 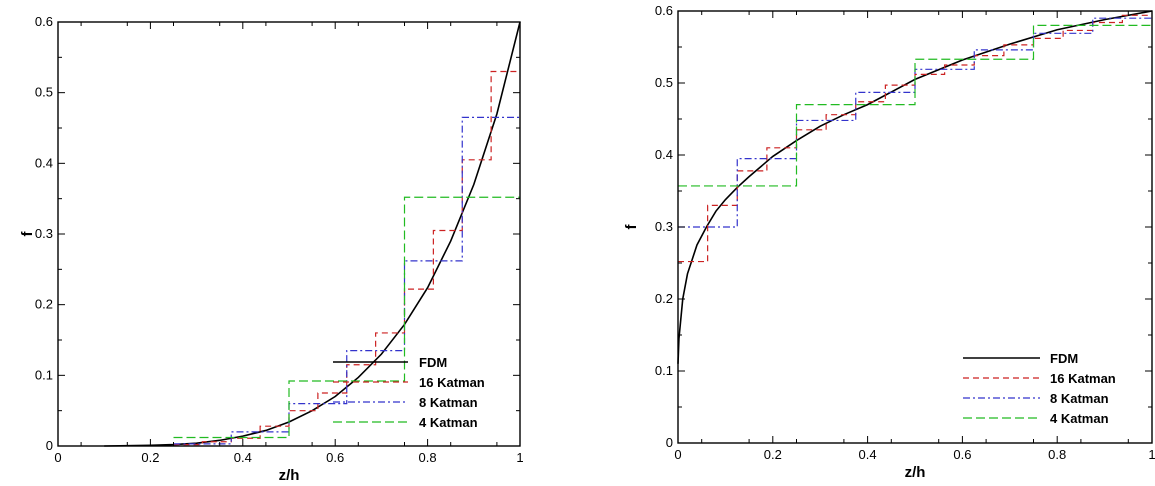 I want to click on series-line-4-katman, so click(x=915, y=105).